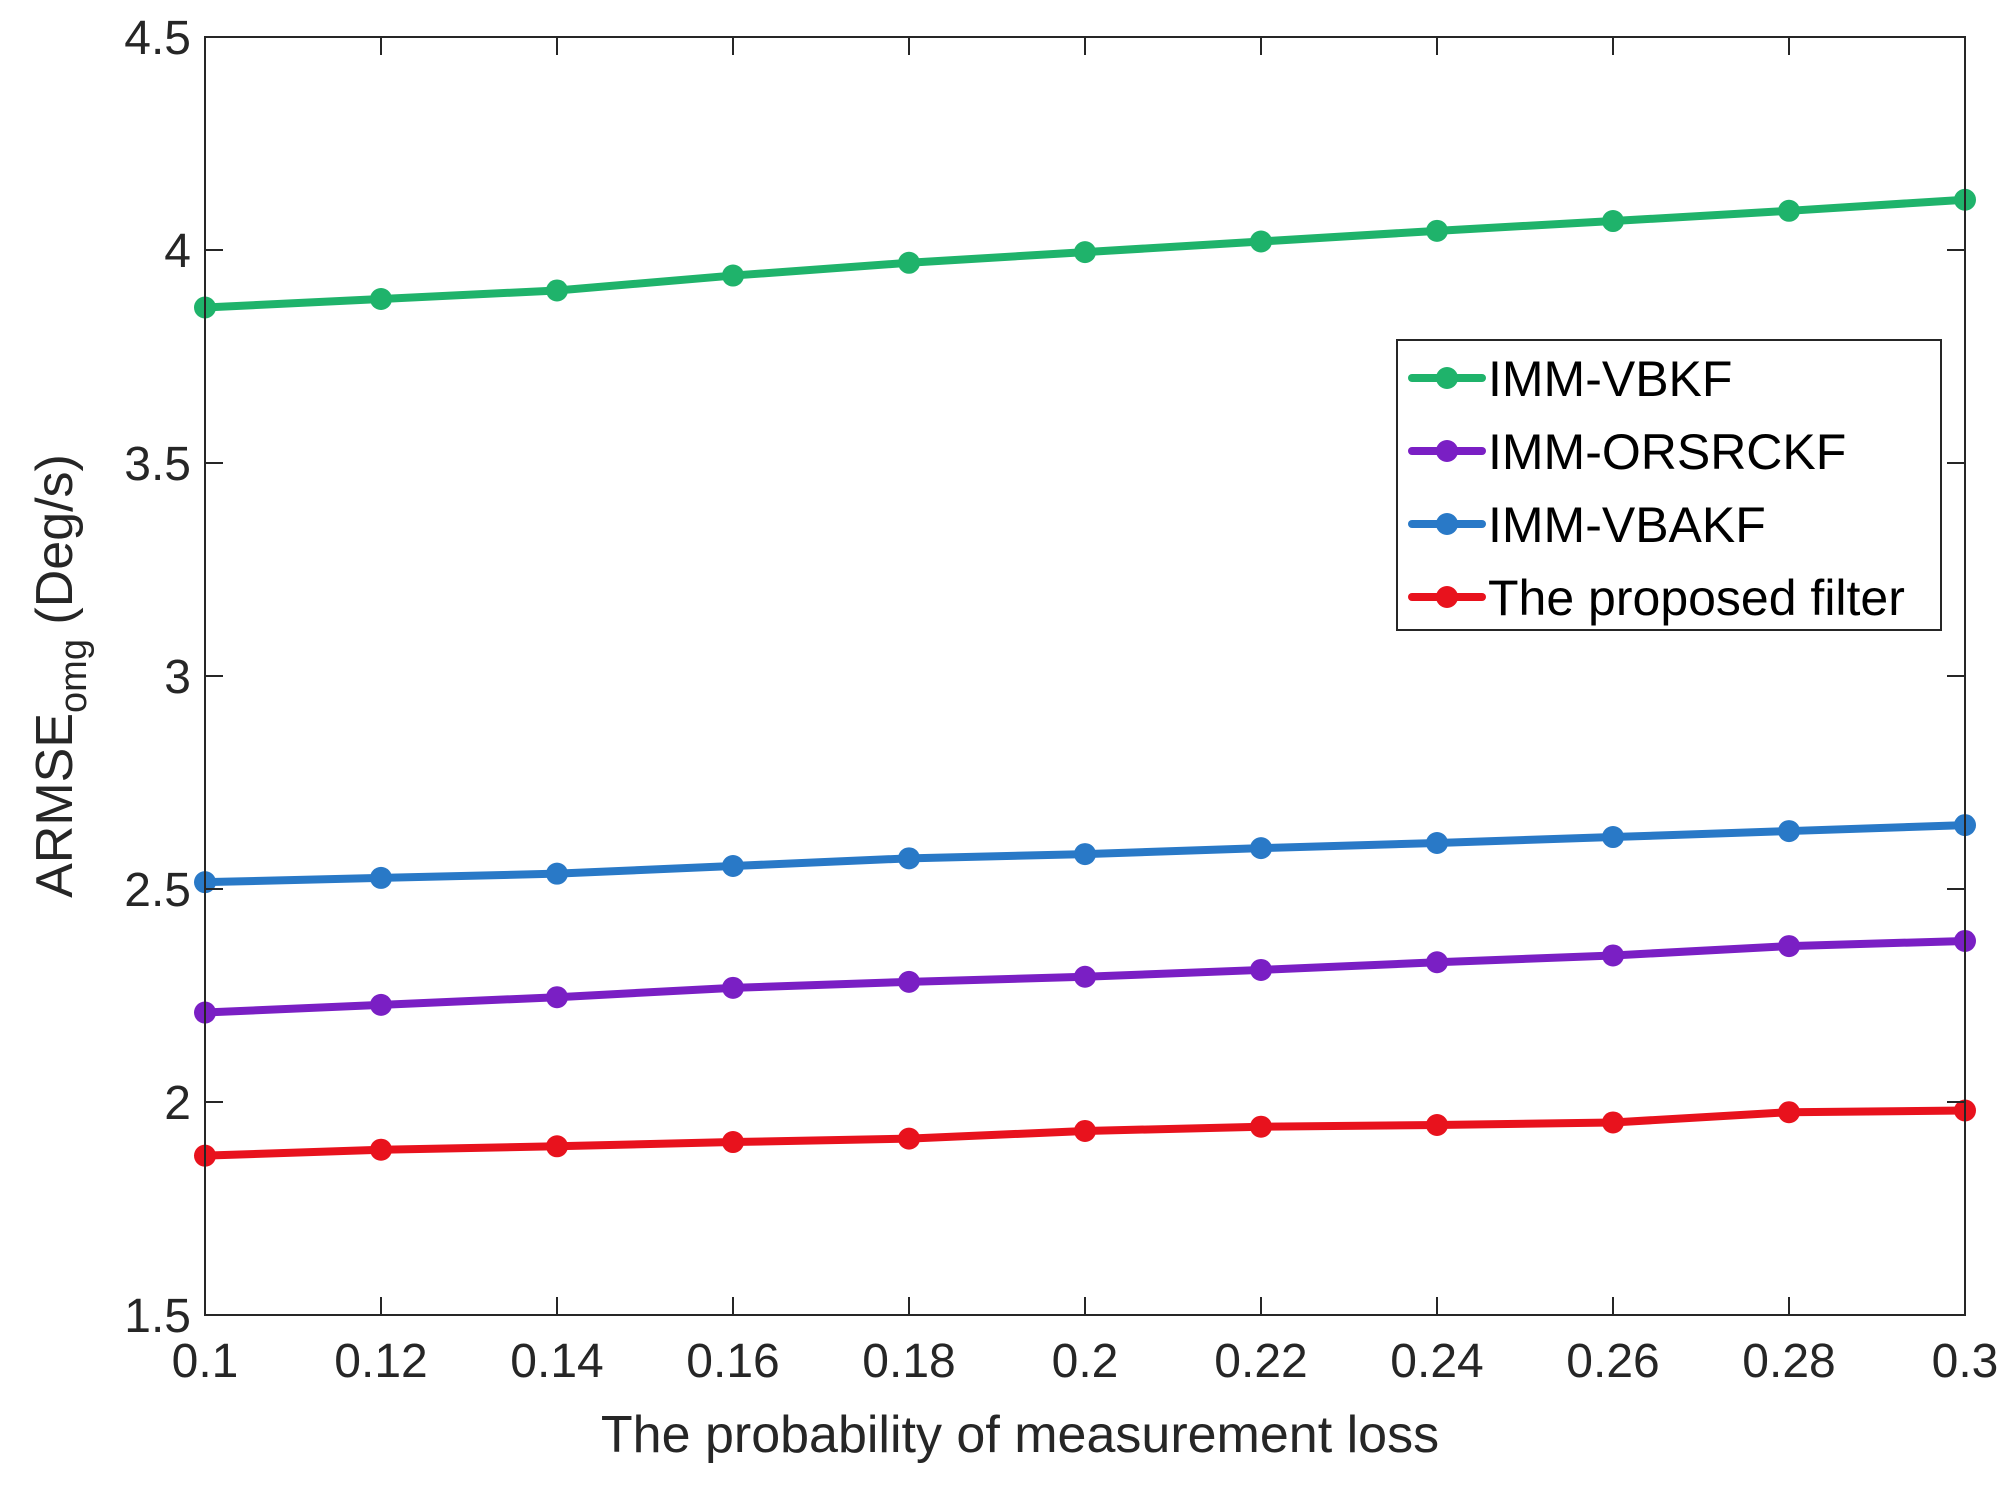 This screenshot has height=1488, width=2013. Describe the element at coordinates (1696, 598) in the screenshot. I see `legend-label: The proposed filter` at that location.